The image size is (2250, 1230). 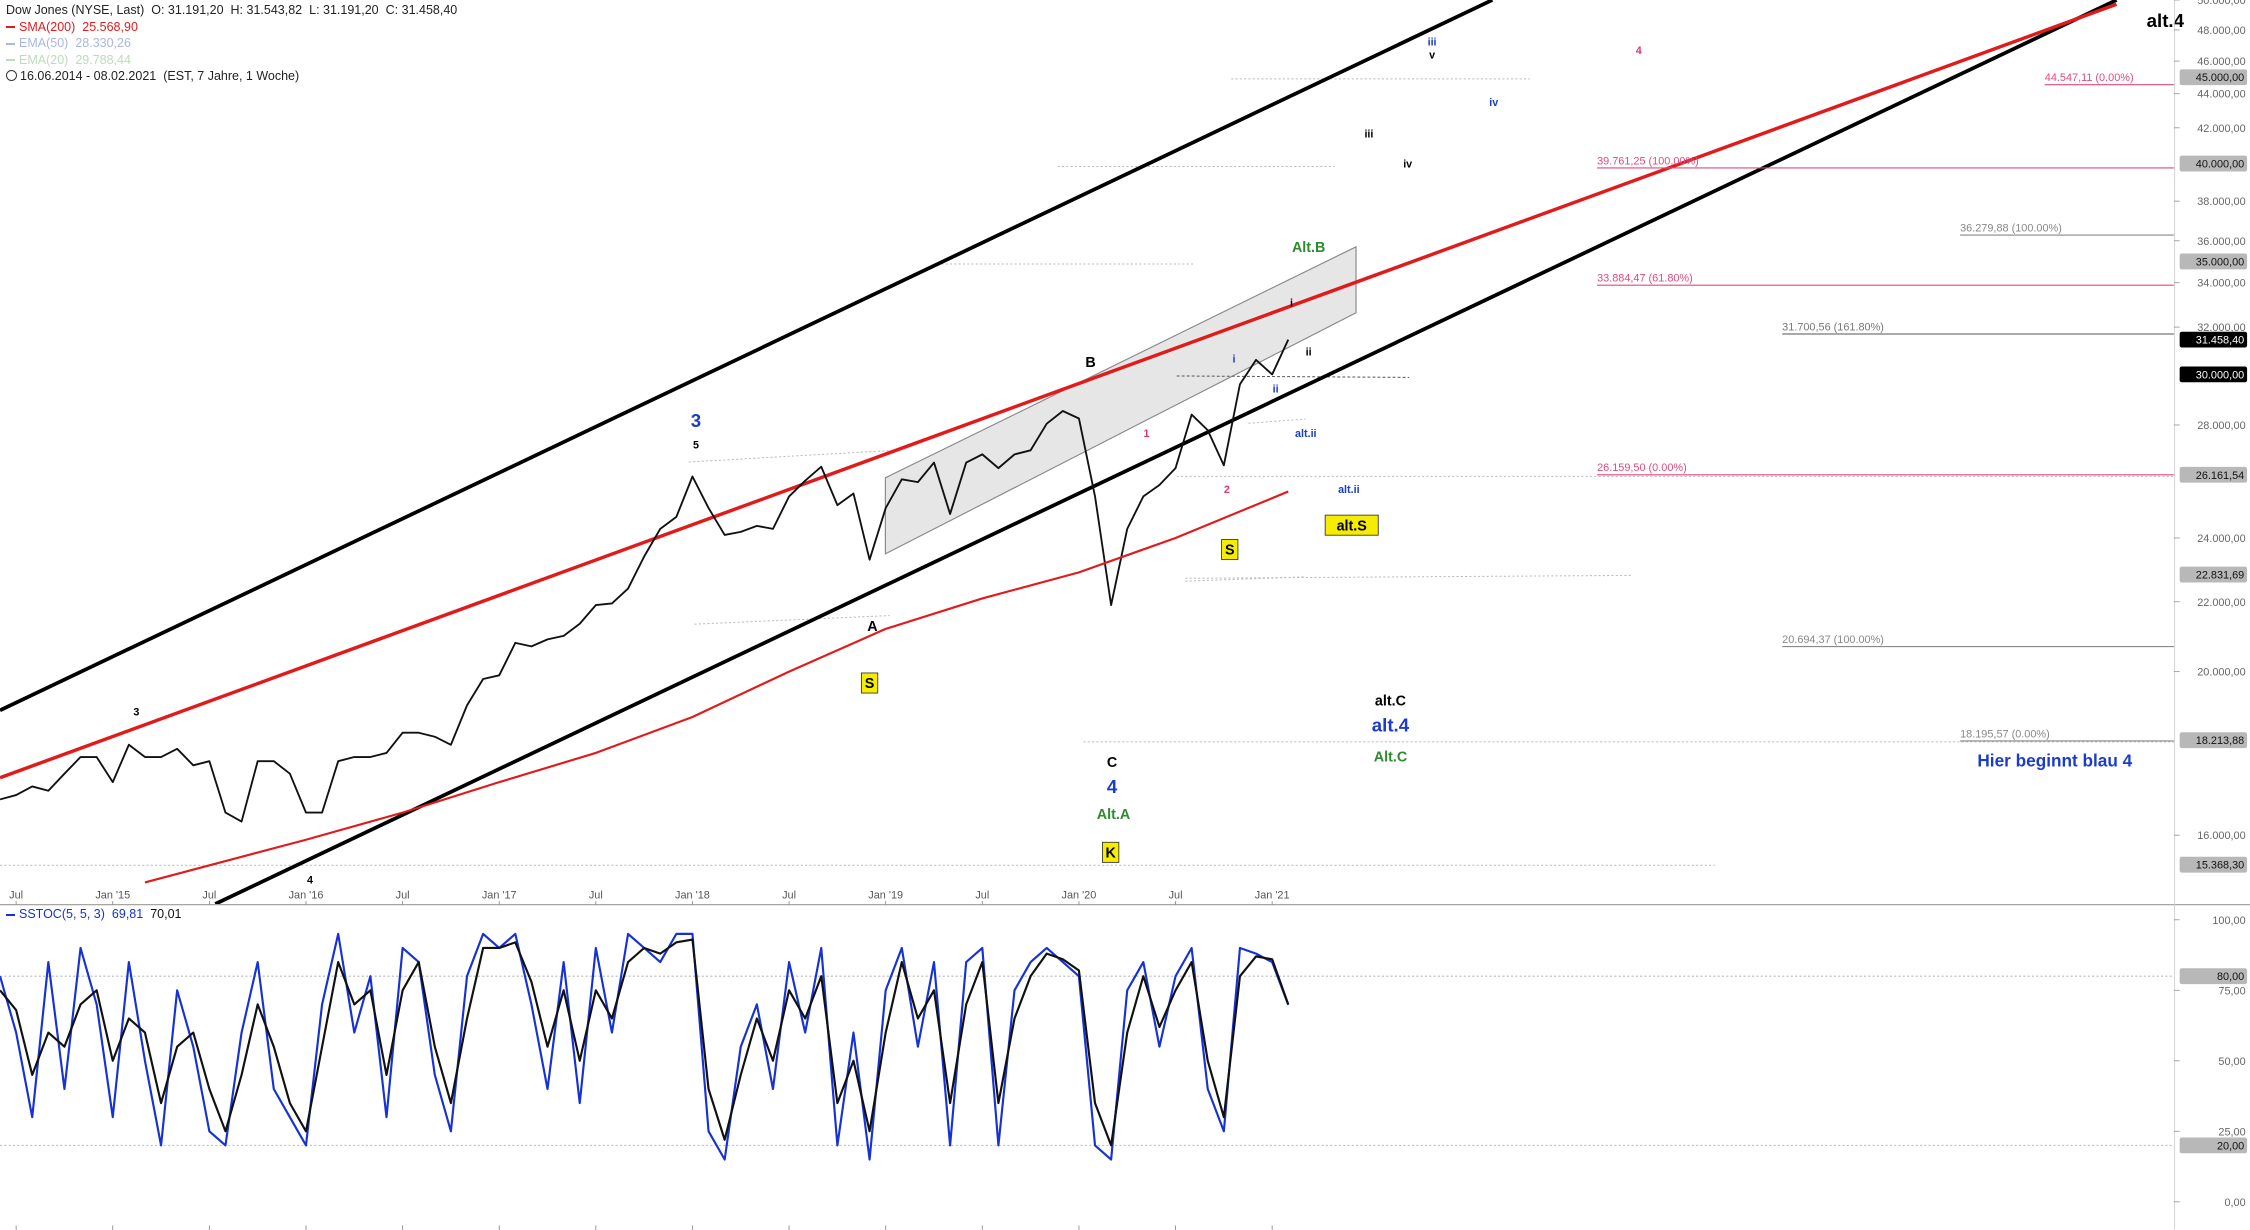 I want to click on y-tick-label: 24.000,00, so click(x=2221, y=539).